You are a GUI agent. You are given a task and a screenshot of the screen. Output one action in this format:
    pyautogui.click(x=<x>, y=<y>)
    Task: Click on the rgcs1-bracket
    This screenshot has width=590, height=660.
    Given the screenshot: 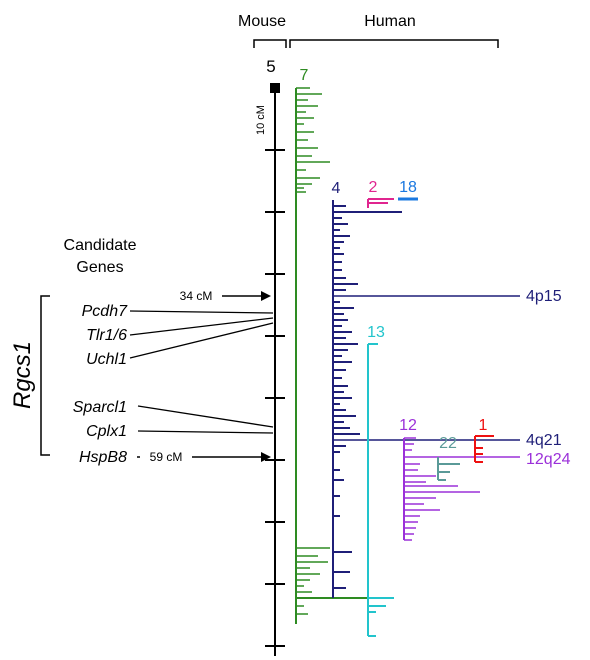 What is the action you would take?
    pyautogui.click(x=45, y=375)
    